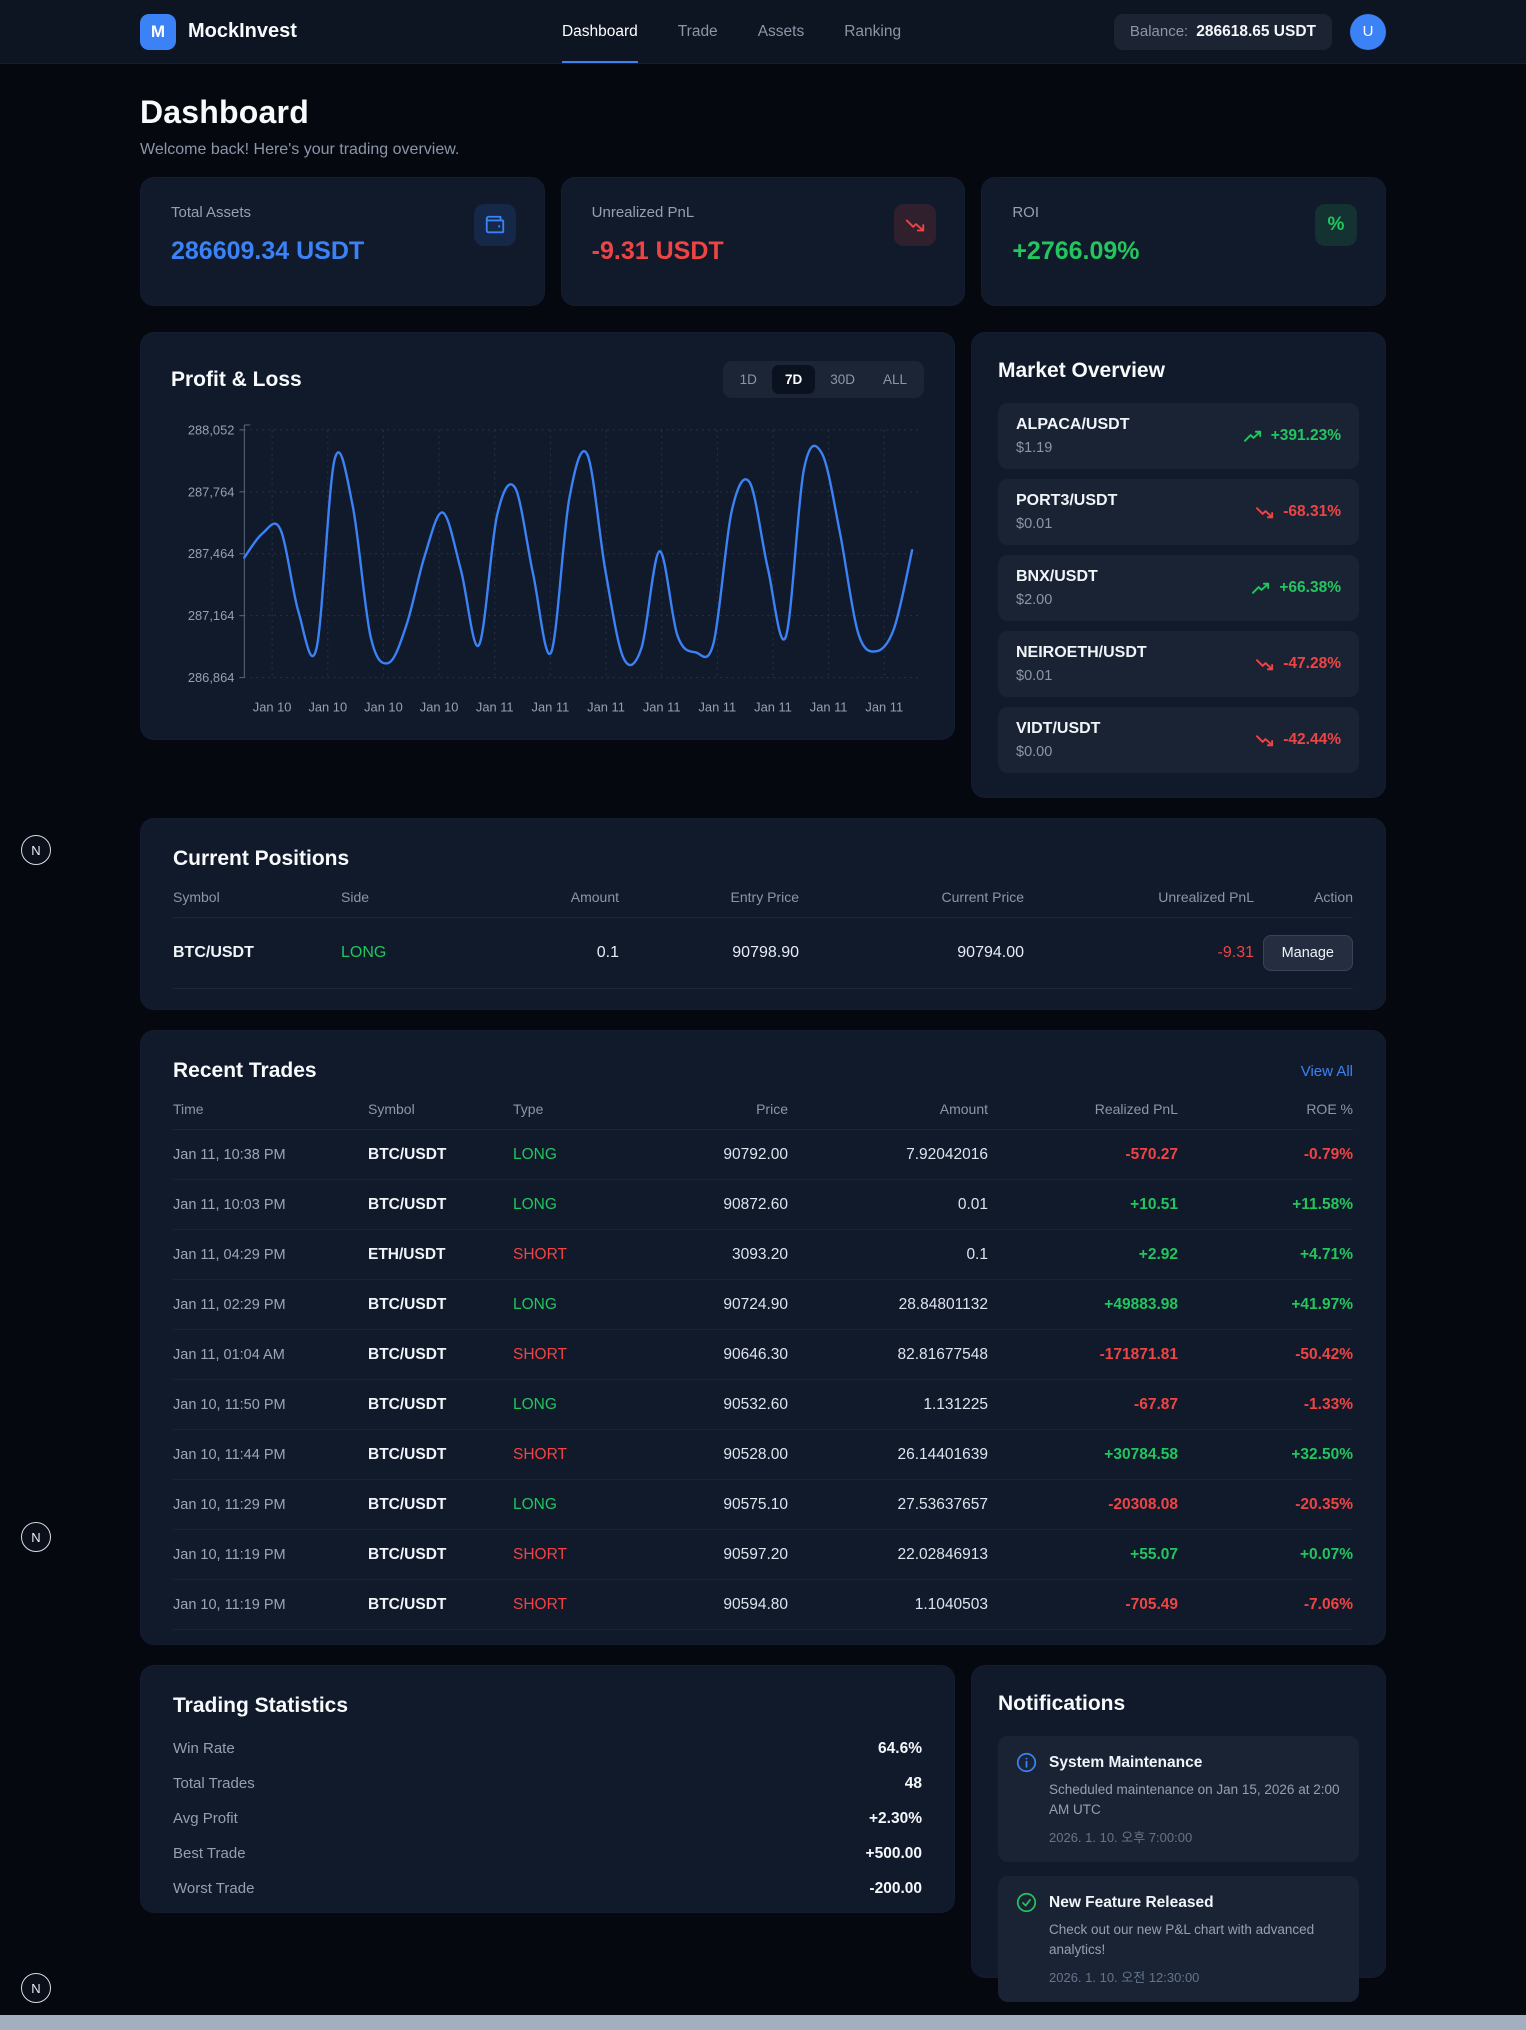 This screenshot has width=1526, height=2030. What do you see at coordinates (895, 1888) in the screenshot?
I see `statistic-value: -200.00` at bounding box center [895, 1888].